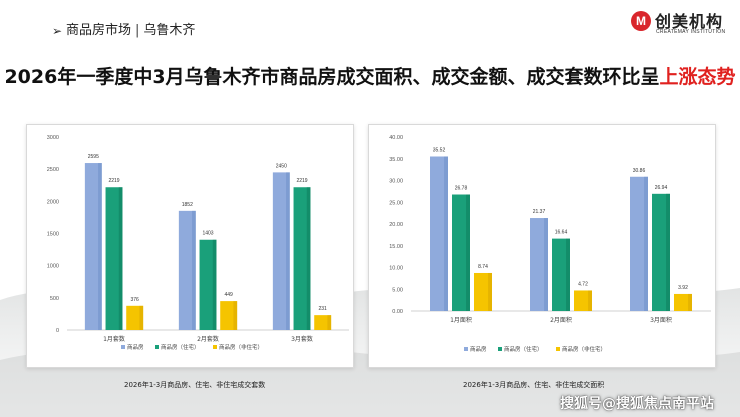  What do you see at coordinates (53, 138) in the screenshot?
I see `y-tick-label: 3000` at bounding box center [53, 138].